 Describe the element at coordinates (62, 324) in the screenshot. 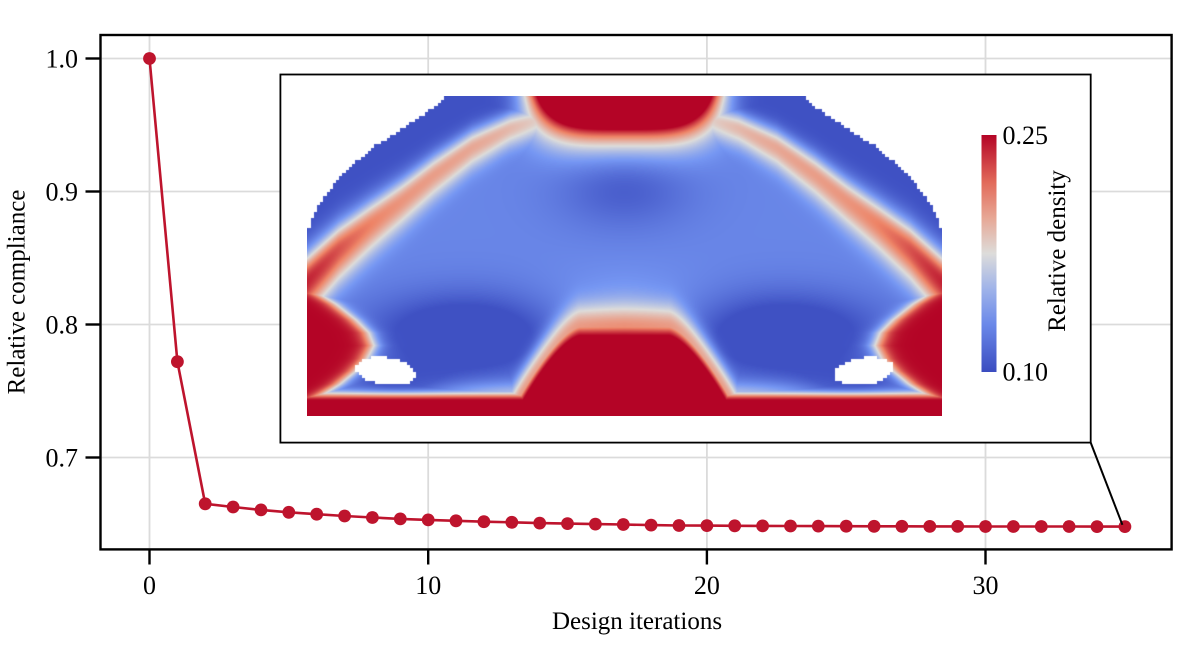

I see `svg-text: 0.8` at that location.